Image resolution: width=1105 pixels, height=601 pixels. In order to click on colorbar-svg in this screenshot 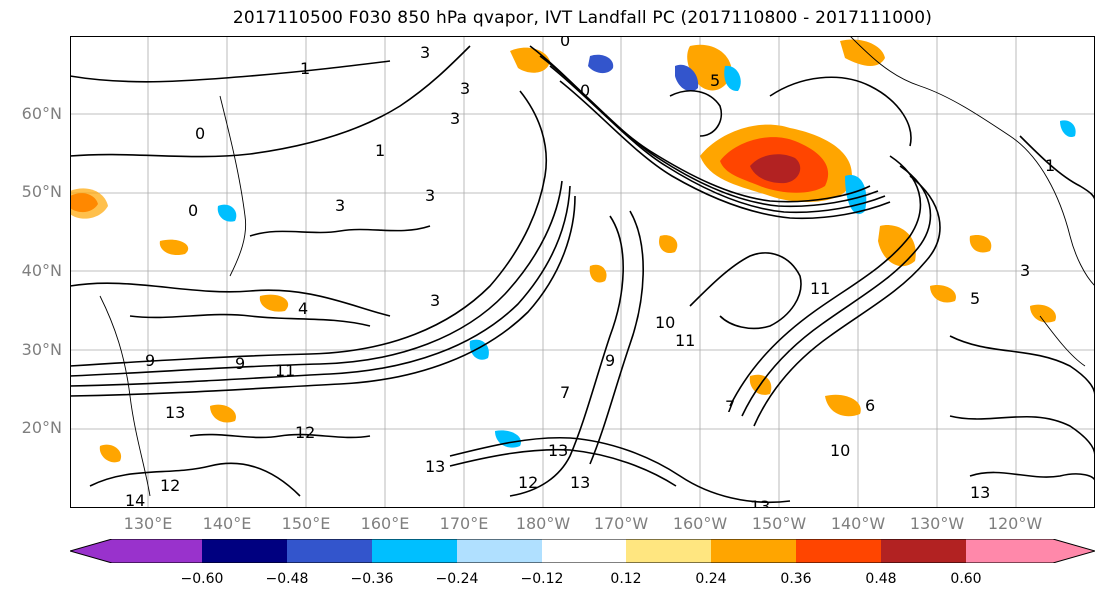, I will do `click(582, 551)`.